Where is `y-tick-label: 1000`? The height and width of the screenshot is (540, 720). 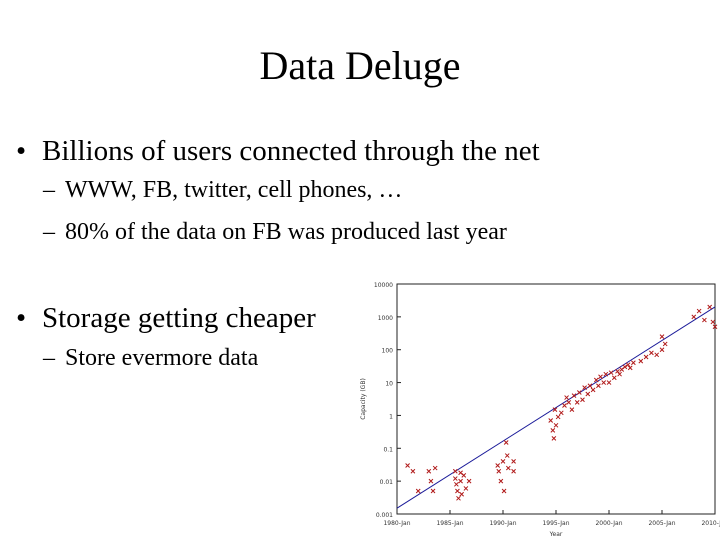
y-tick-label: 1000 is located at coordinates (385, 318).